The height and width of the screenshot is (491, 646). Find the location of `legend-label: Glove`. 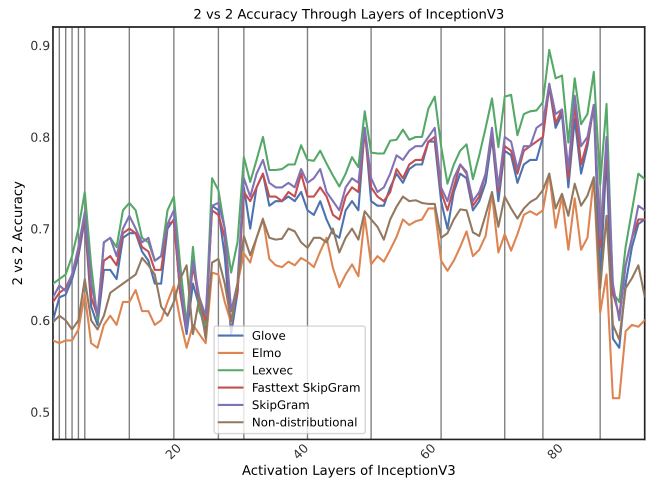

legend-label: Glove is located at coordinates (269, 335).